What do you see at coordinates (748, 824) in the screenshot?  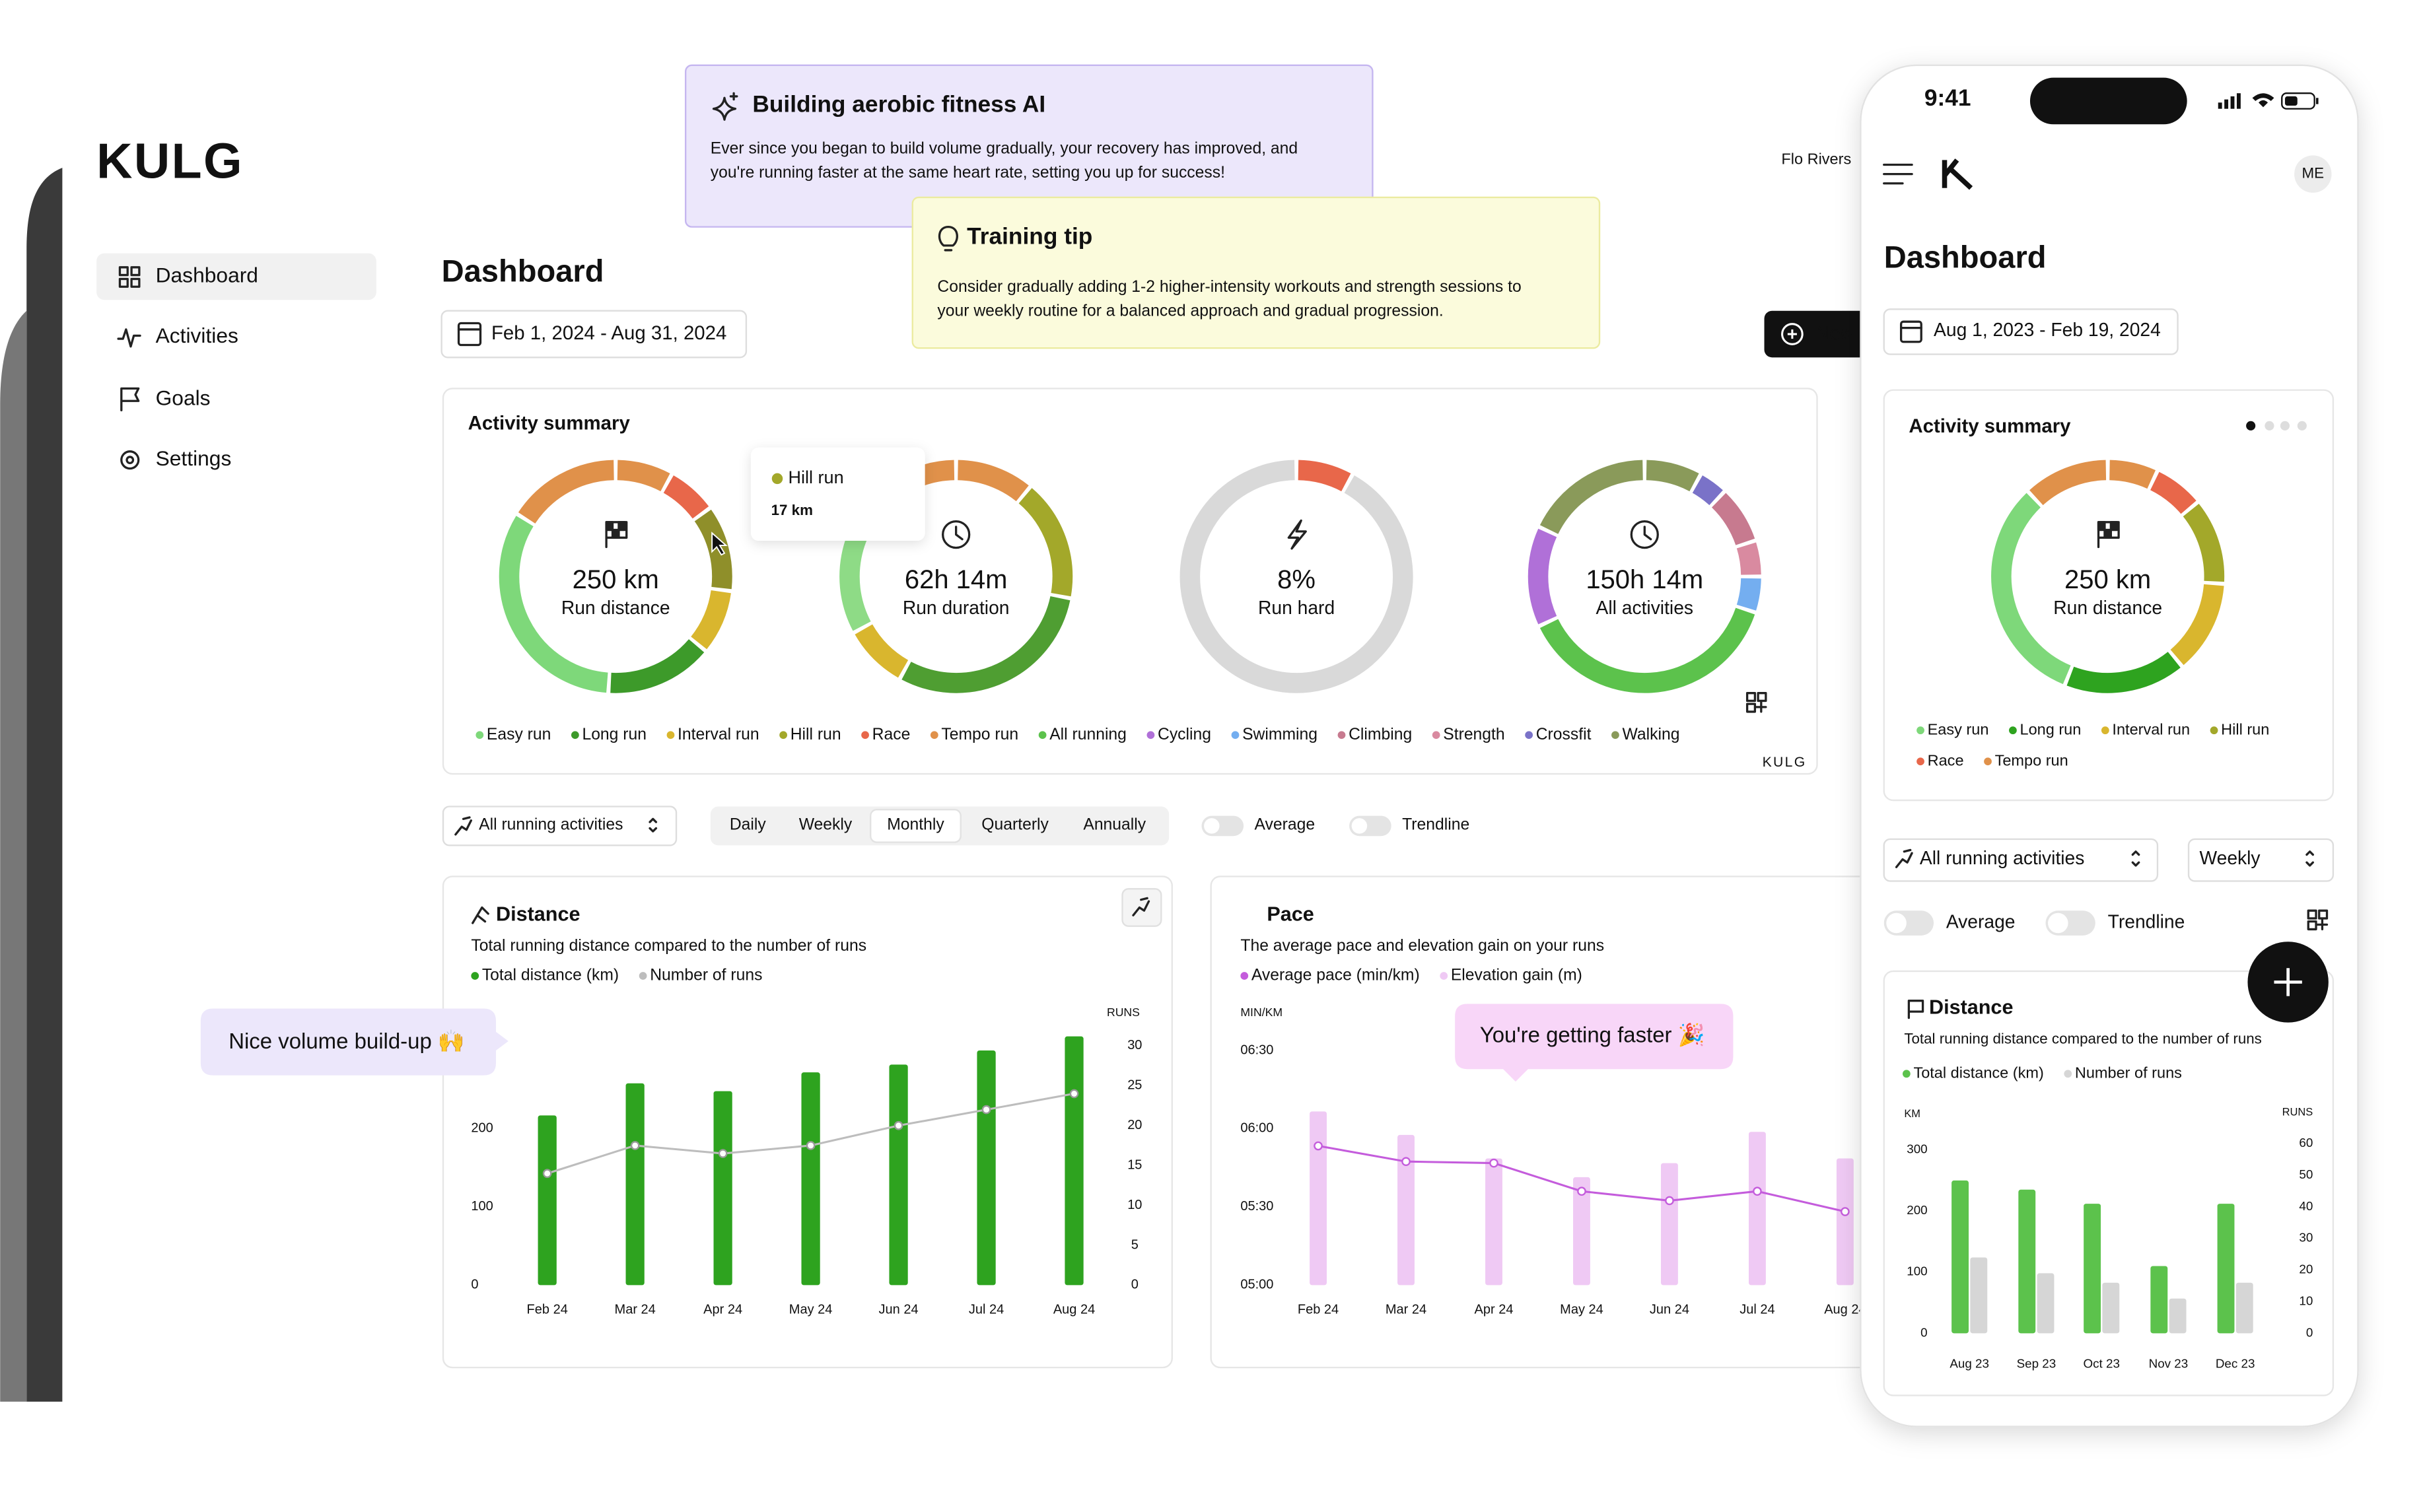 I see `period-option: Daily` at bounding box center [748, 824].